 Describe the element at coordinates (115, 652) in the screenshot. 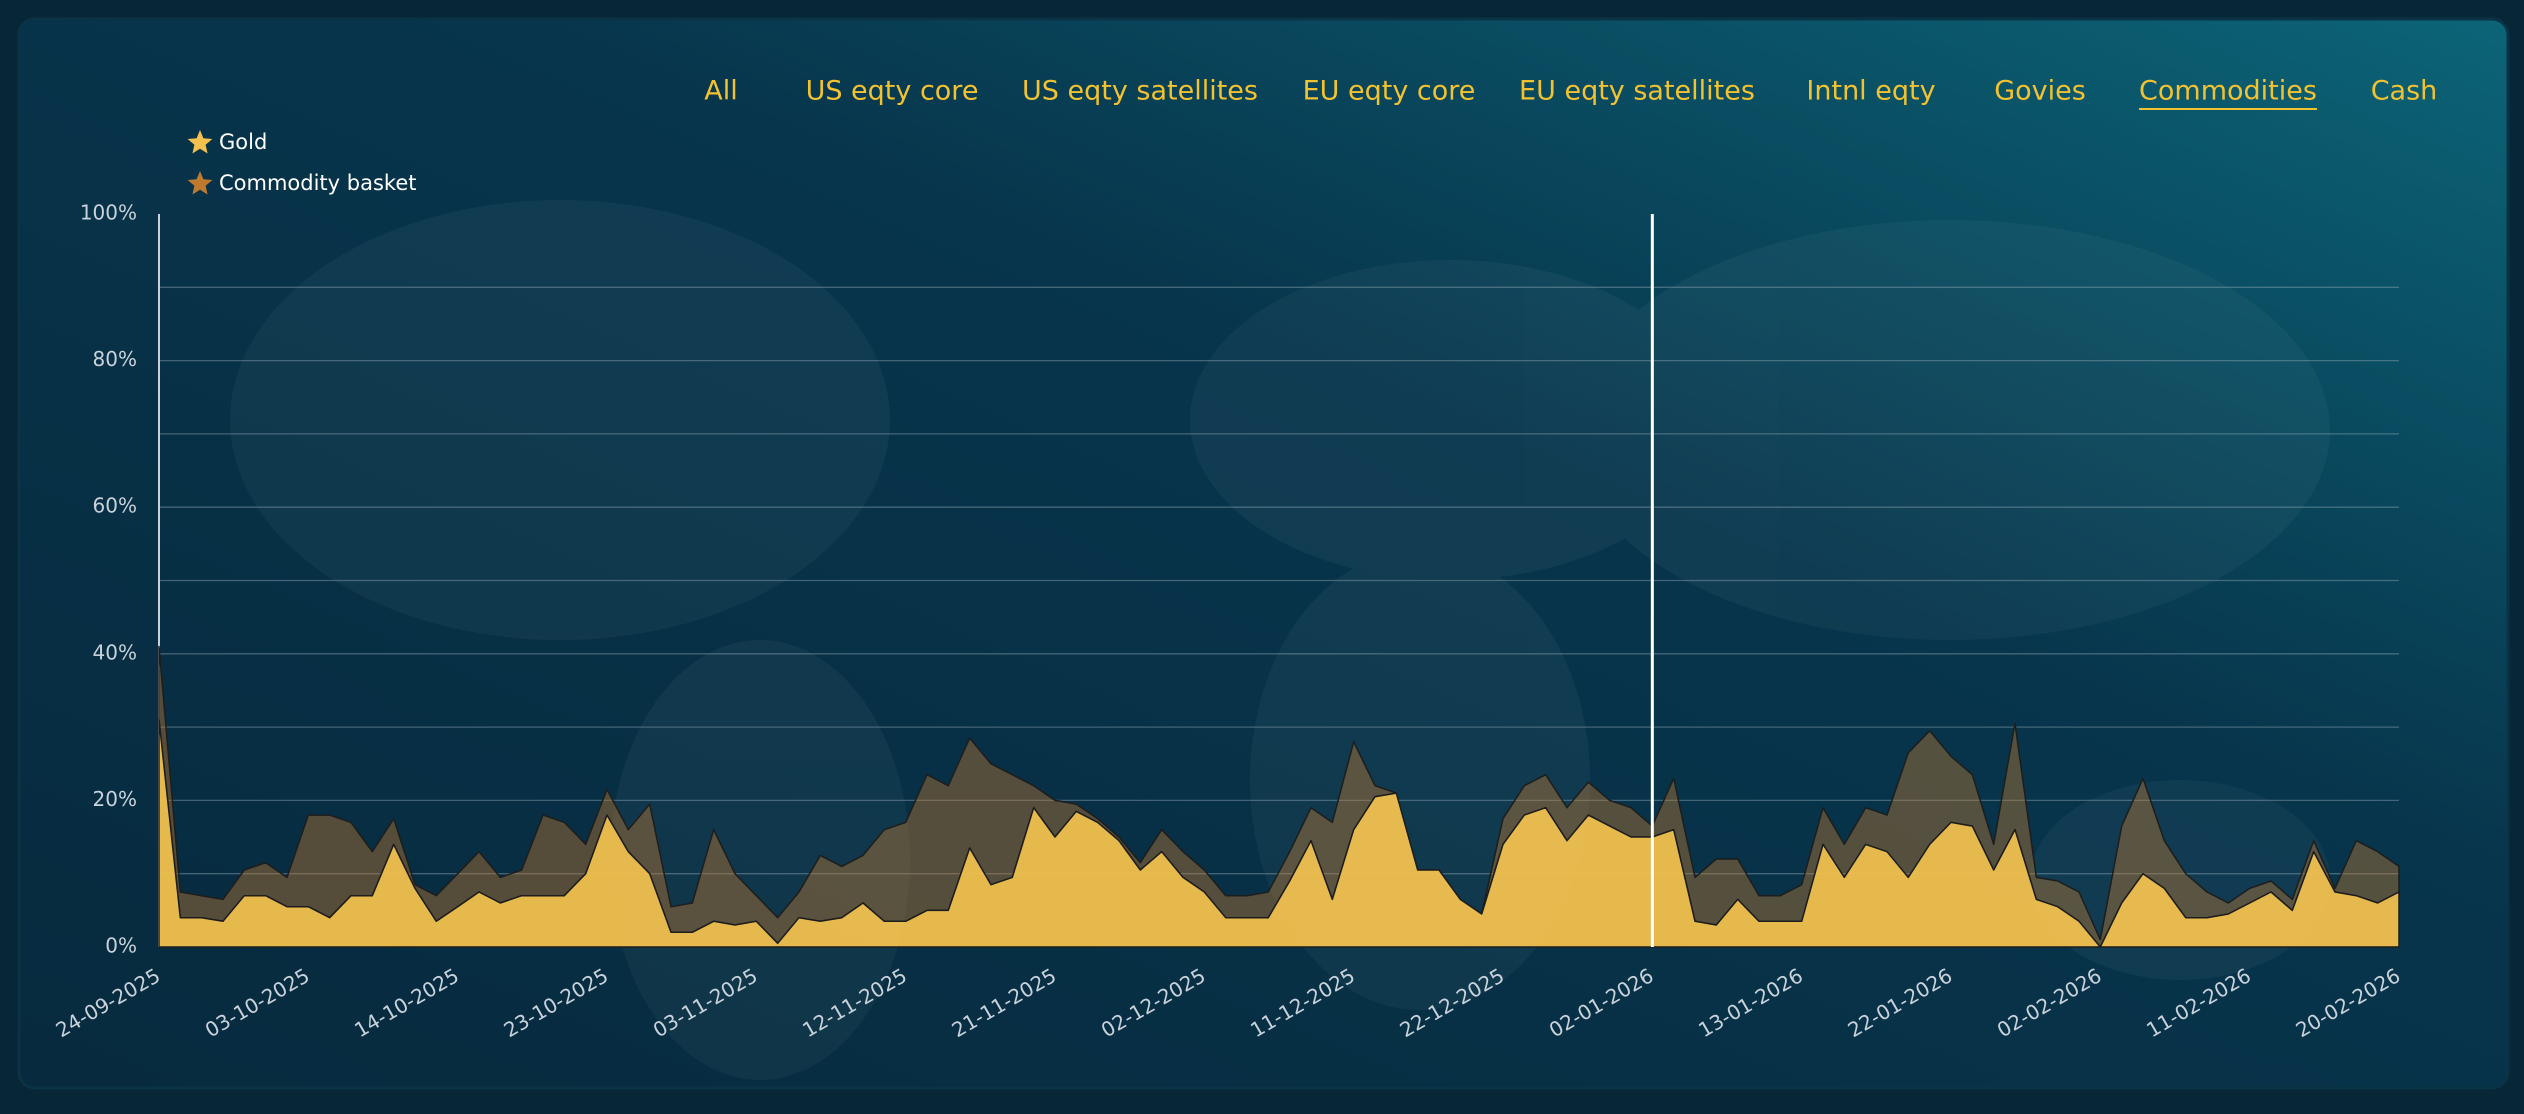

I see `y-tick-label: 40%` at that location.